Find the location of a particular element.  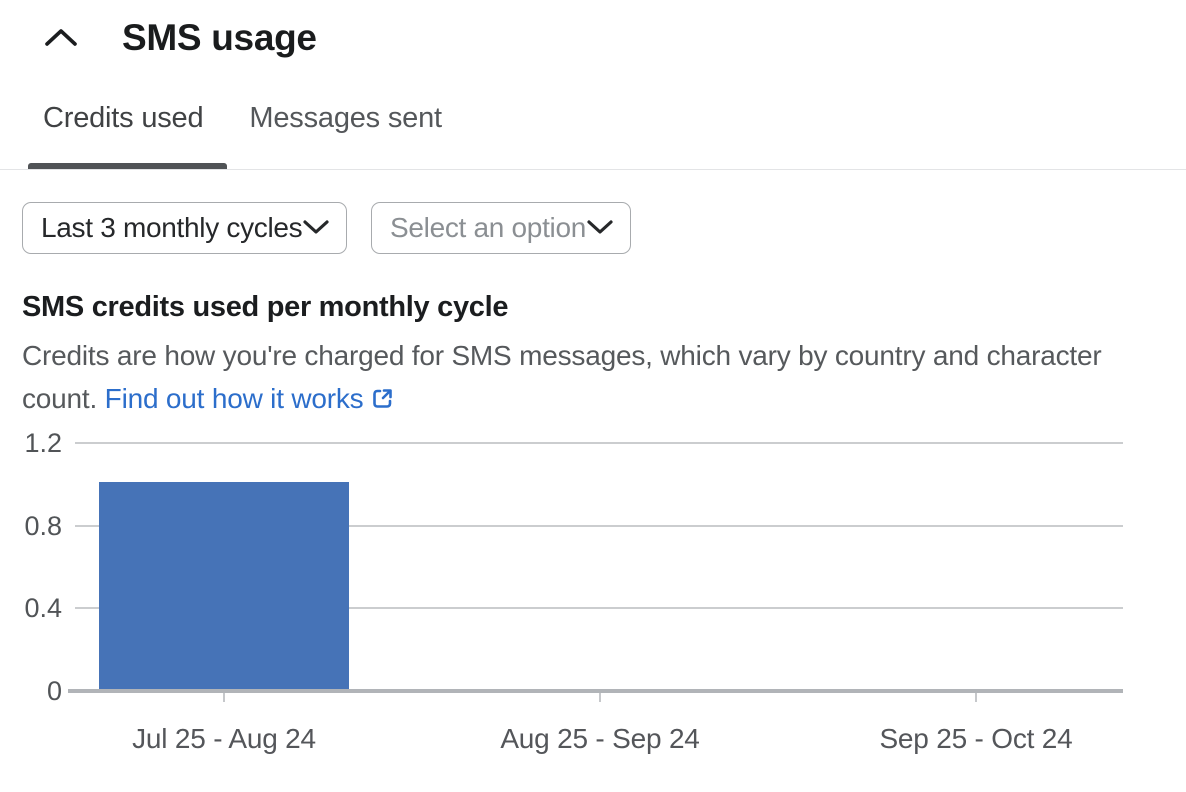

active-tab-indicator is located at coordinates (127, 166).